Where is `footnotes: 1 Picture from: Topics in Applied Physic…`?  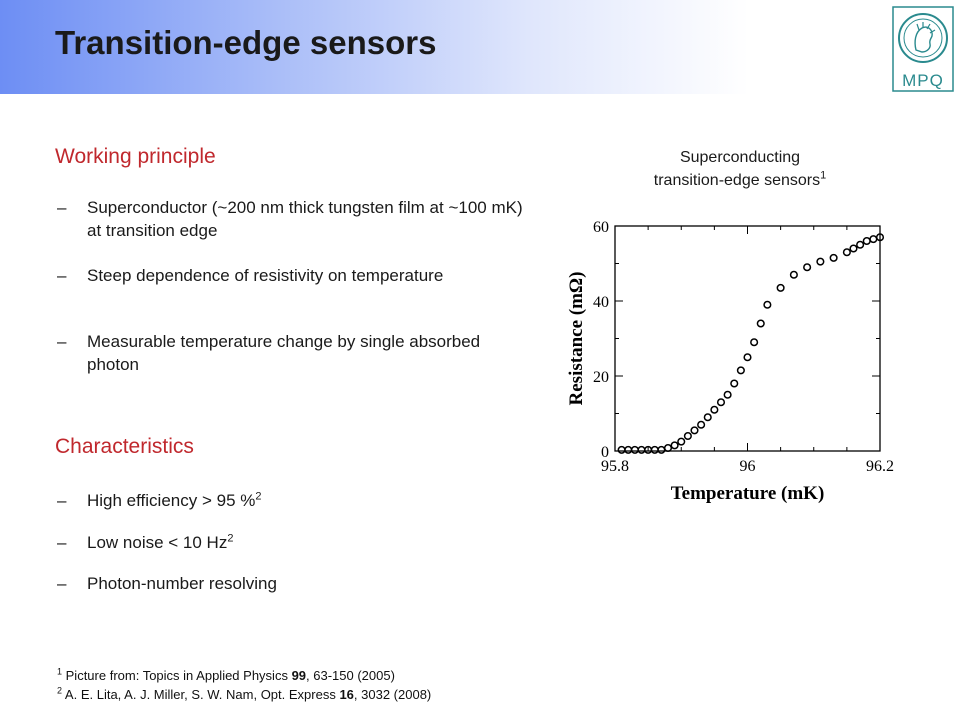
footnotes: 1 Picture from: Topics in Applied Physic… is located at coordinates (244, 685).